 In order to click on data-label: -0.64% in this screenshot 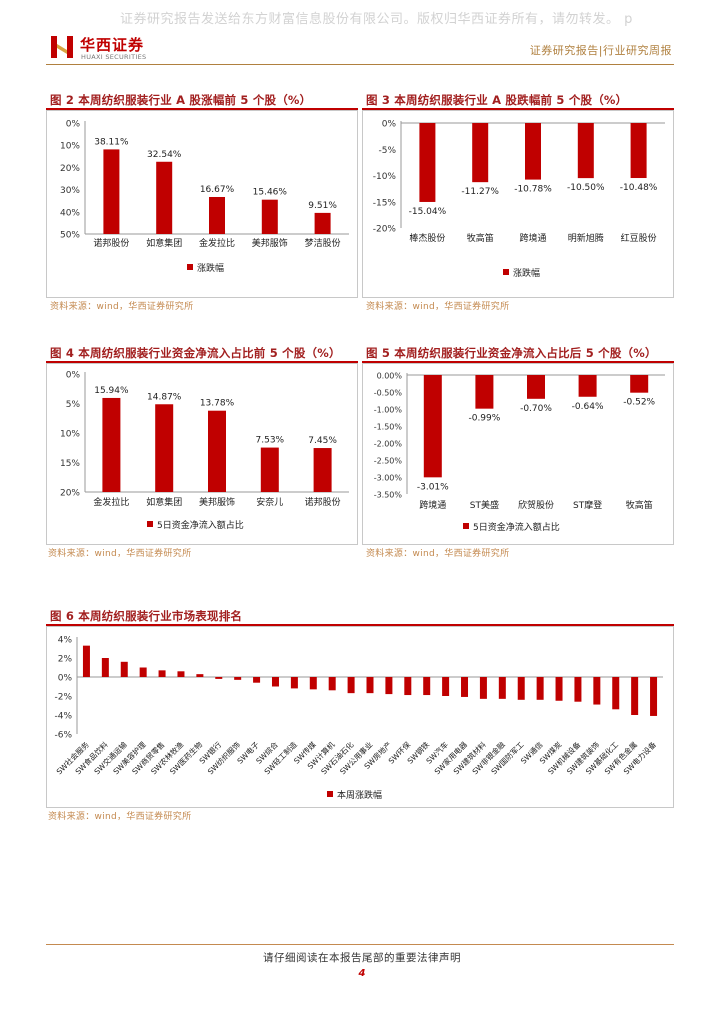, I will do `click(588, 407)`.